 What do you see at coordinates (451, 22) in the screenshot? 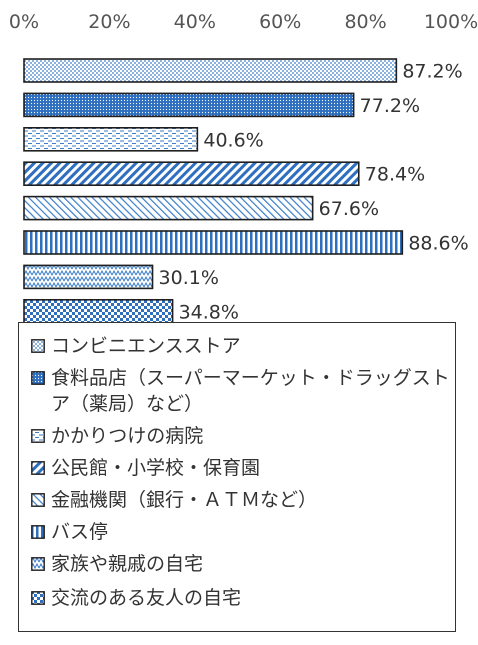
I see `x-tick-label: 100%` at bounding box center [451, 22].